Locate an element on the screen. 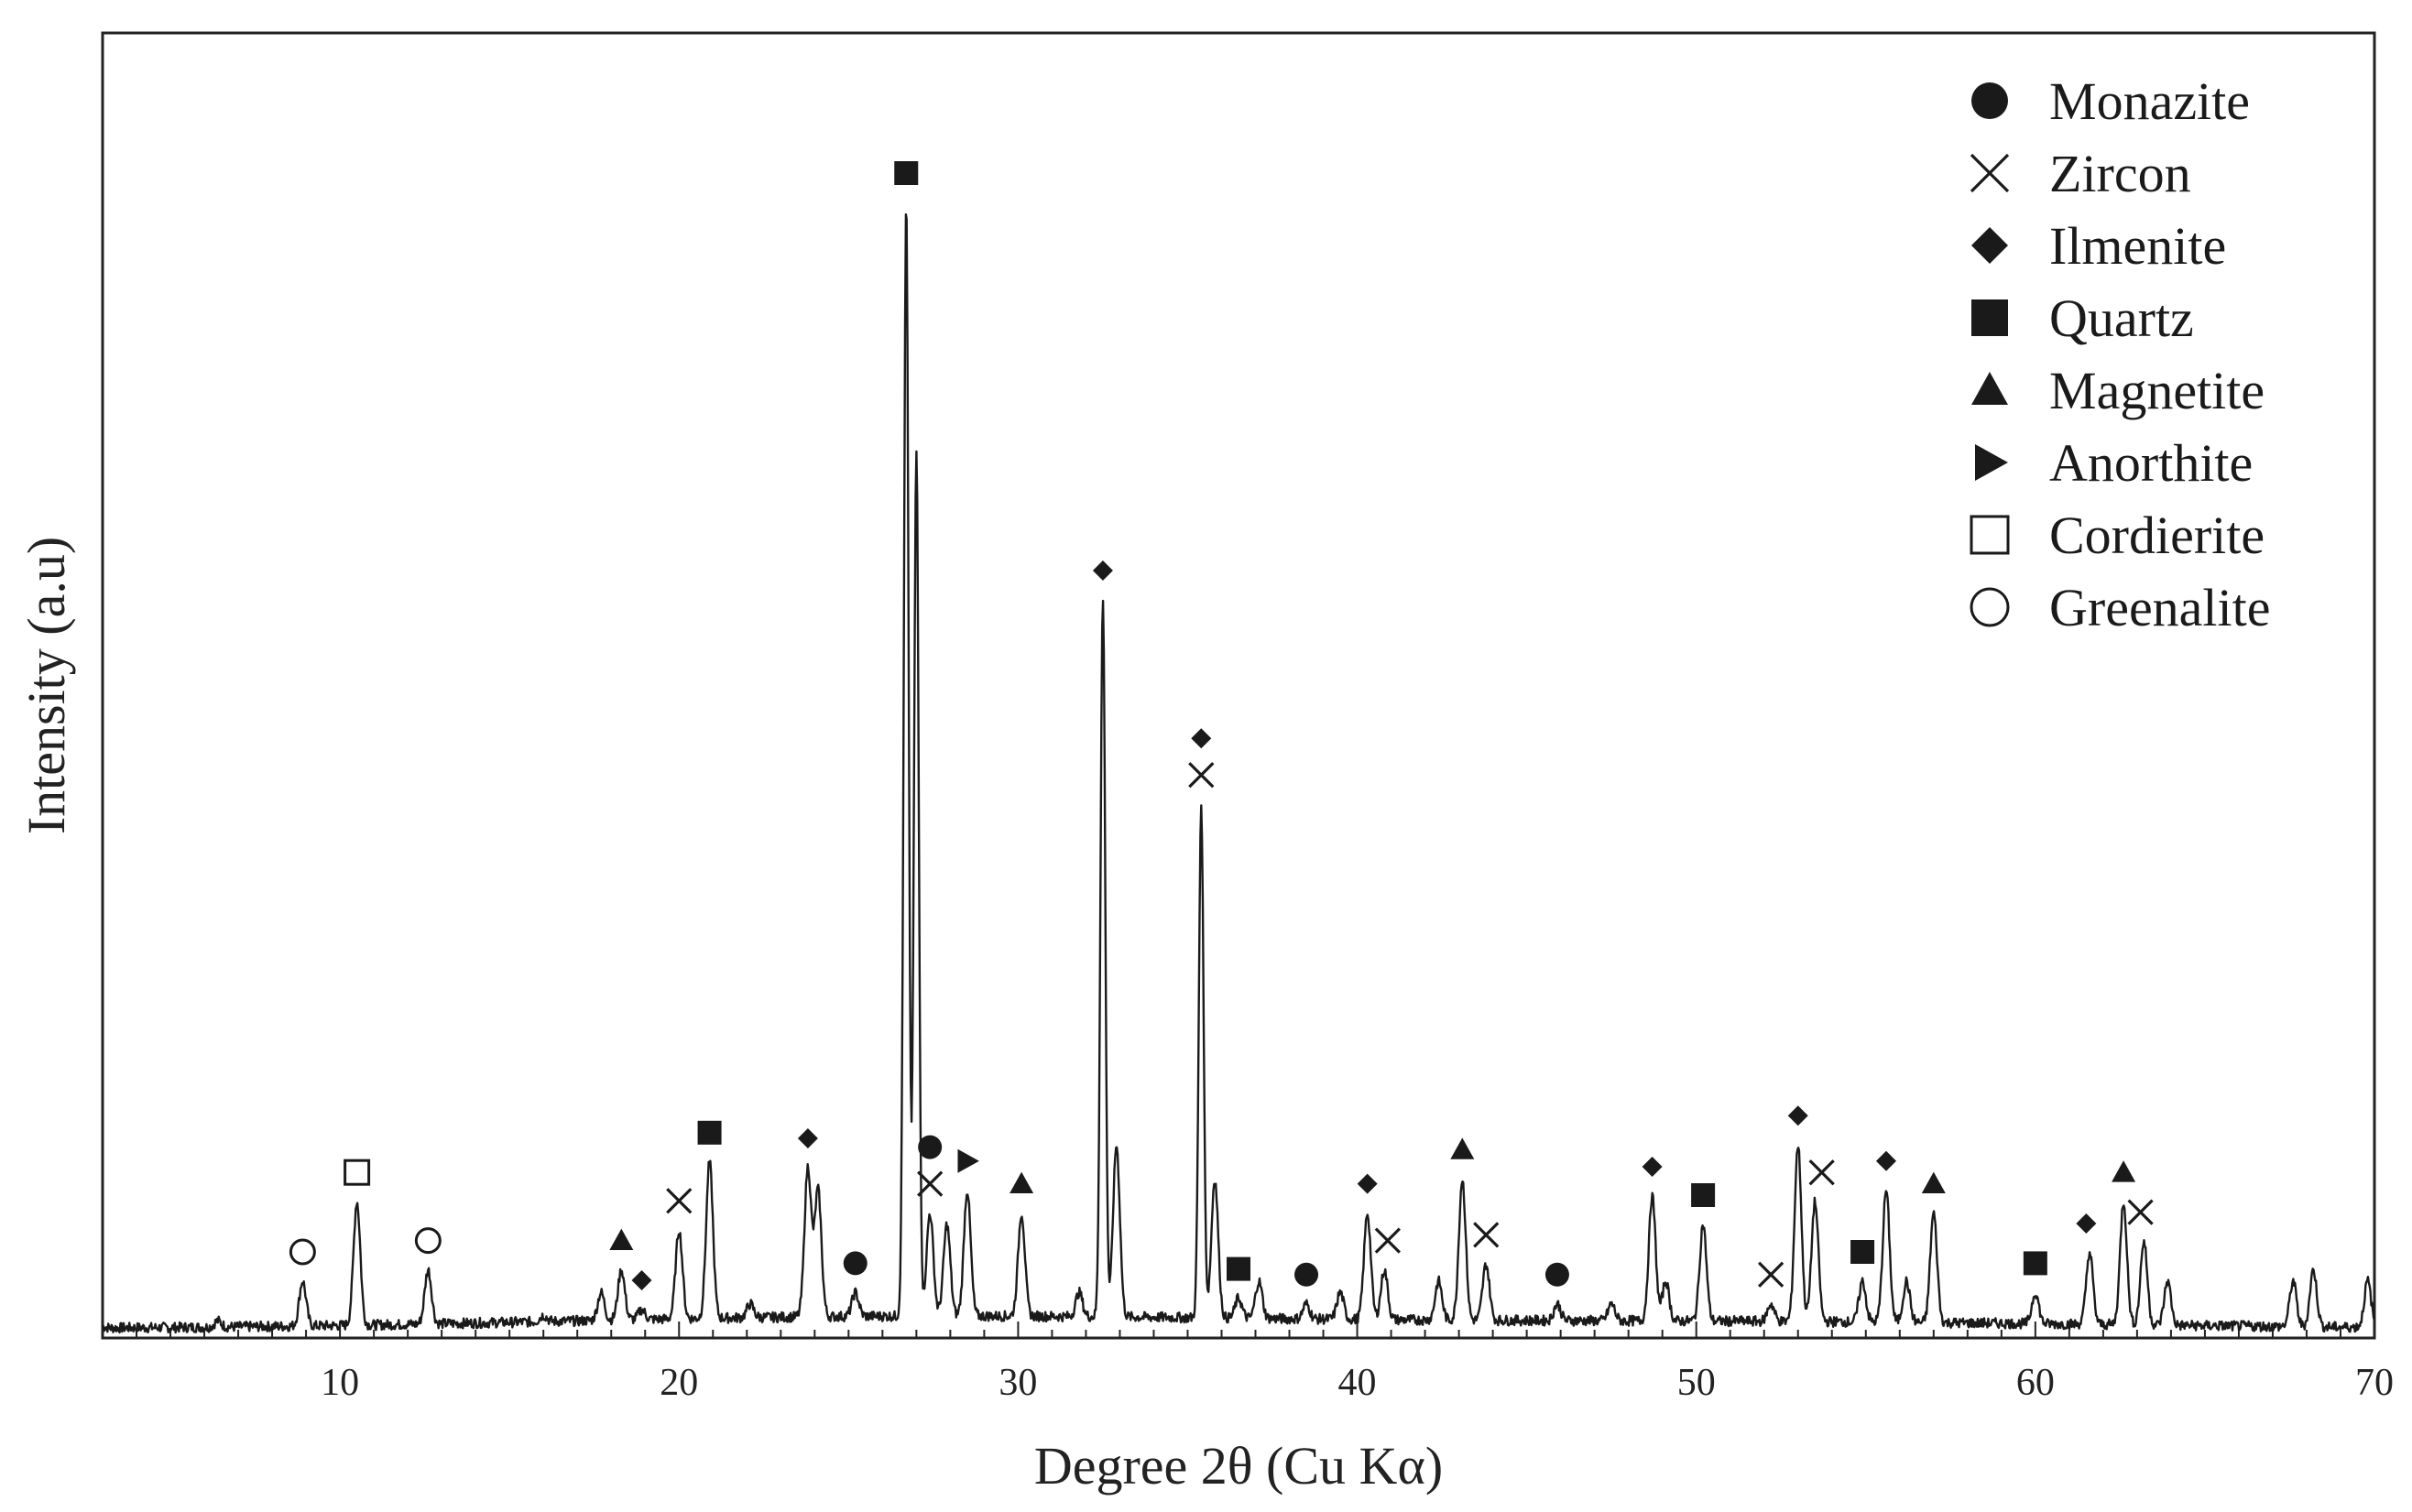 This screenshot has width=2412, height=1512. legend-marker-cordierite is located at coordinates (1990, 535).